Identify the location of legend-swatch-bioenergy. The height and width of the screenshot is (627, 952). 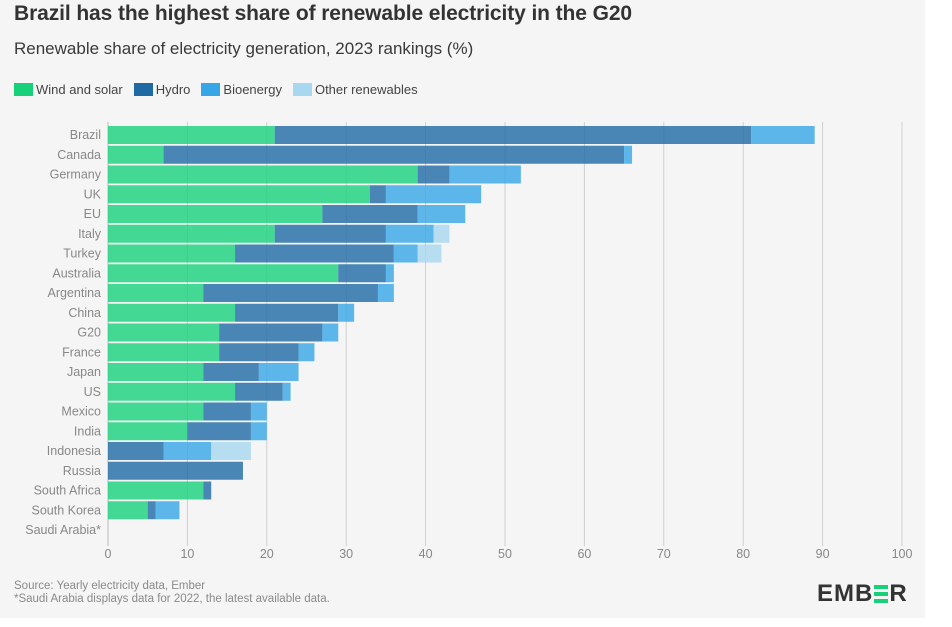
(211, 89).